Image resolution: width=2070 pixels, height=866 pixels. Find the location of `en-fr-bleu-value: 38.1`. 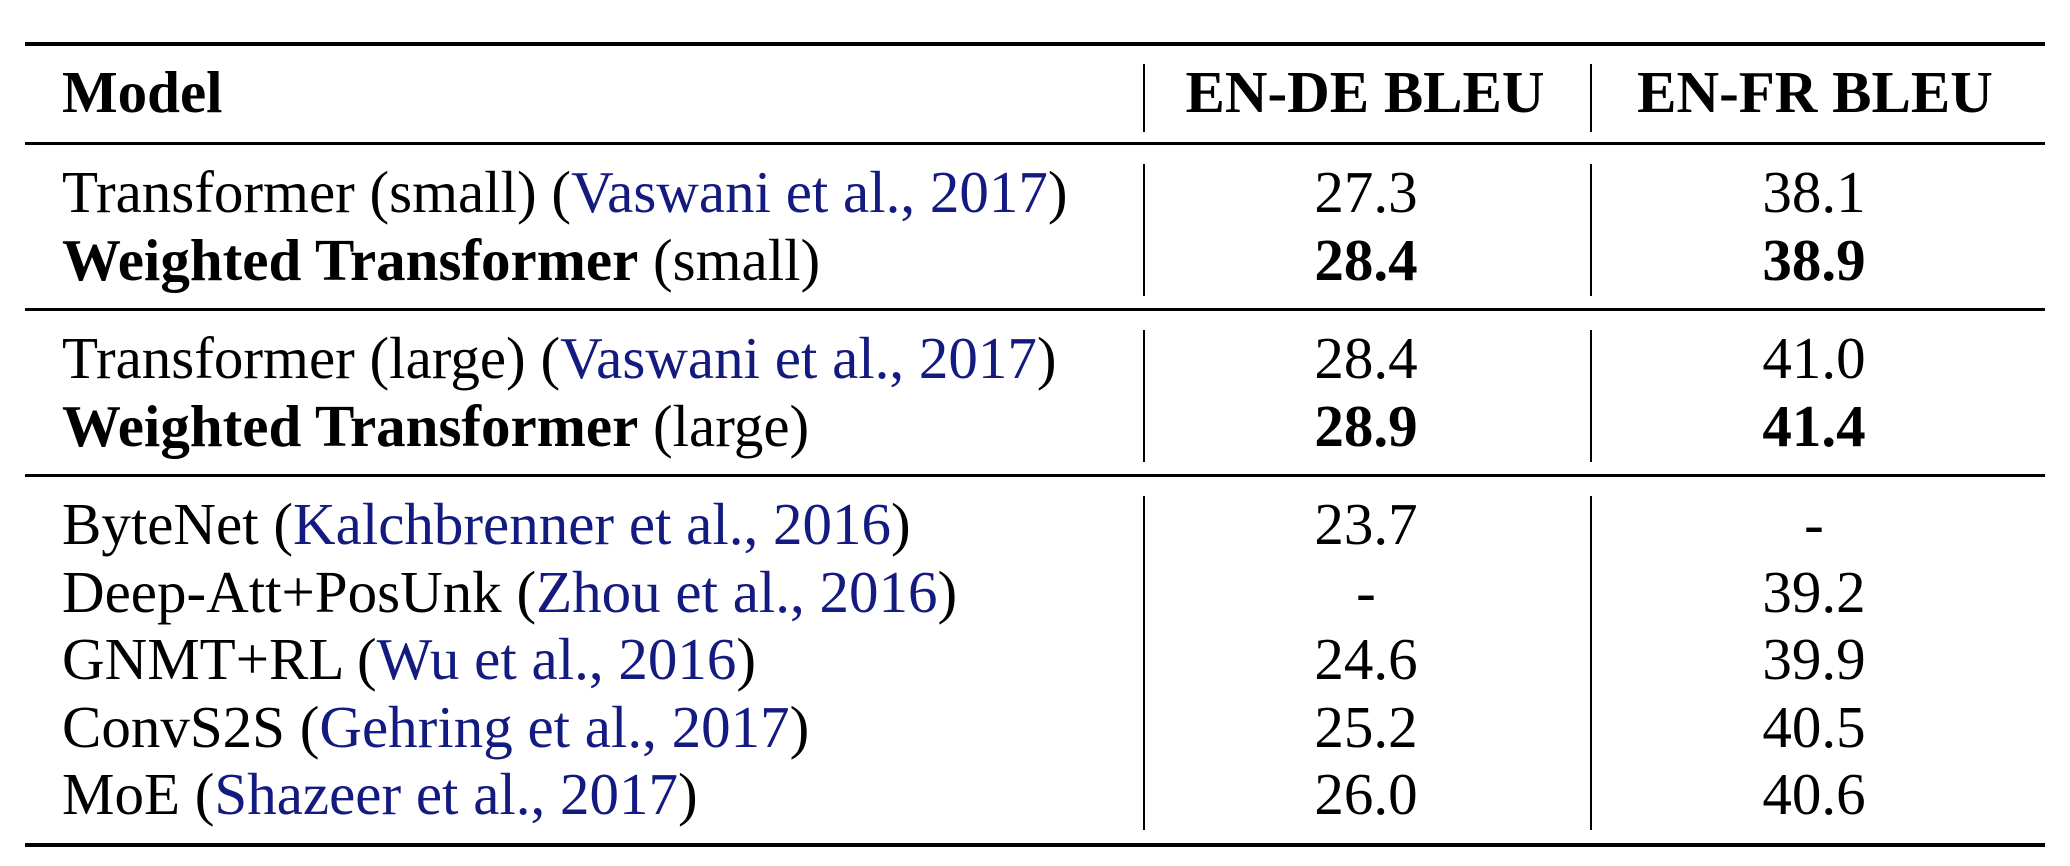

en-fr-bleu-value: 38.1 is located at coordinates (1814, 192).